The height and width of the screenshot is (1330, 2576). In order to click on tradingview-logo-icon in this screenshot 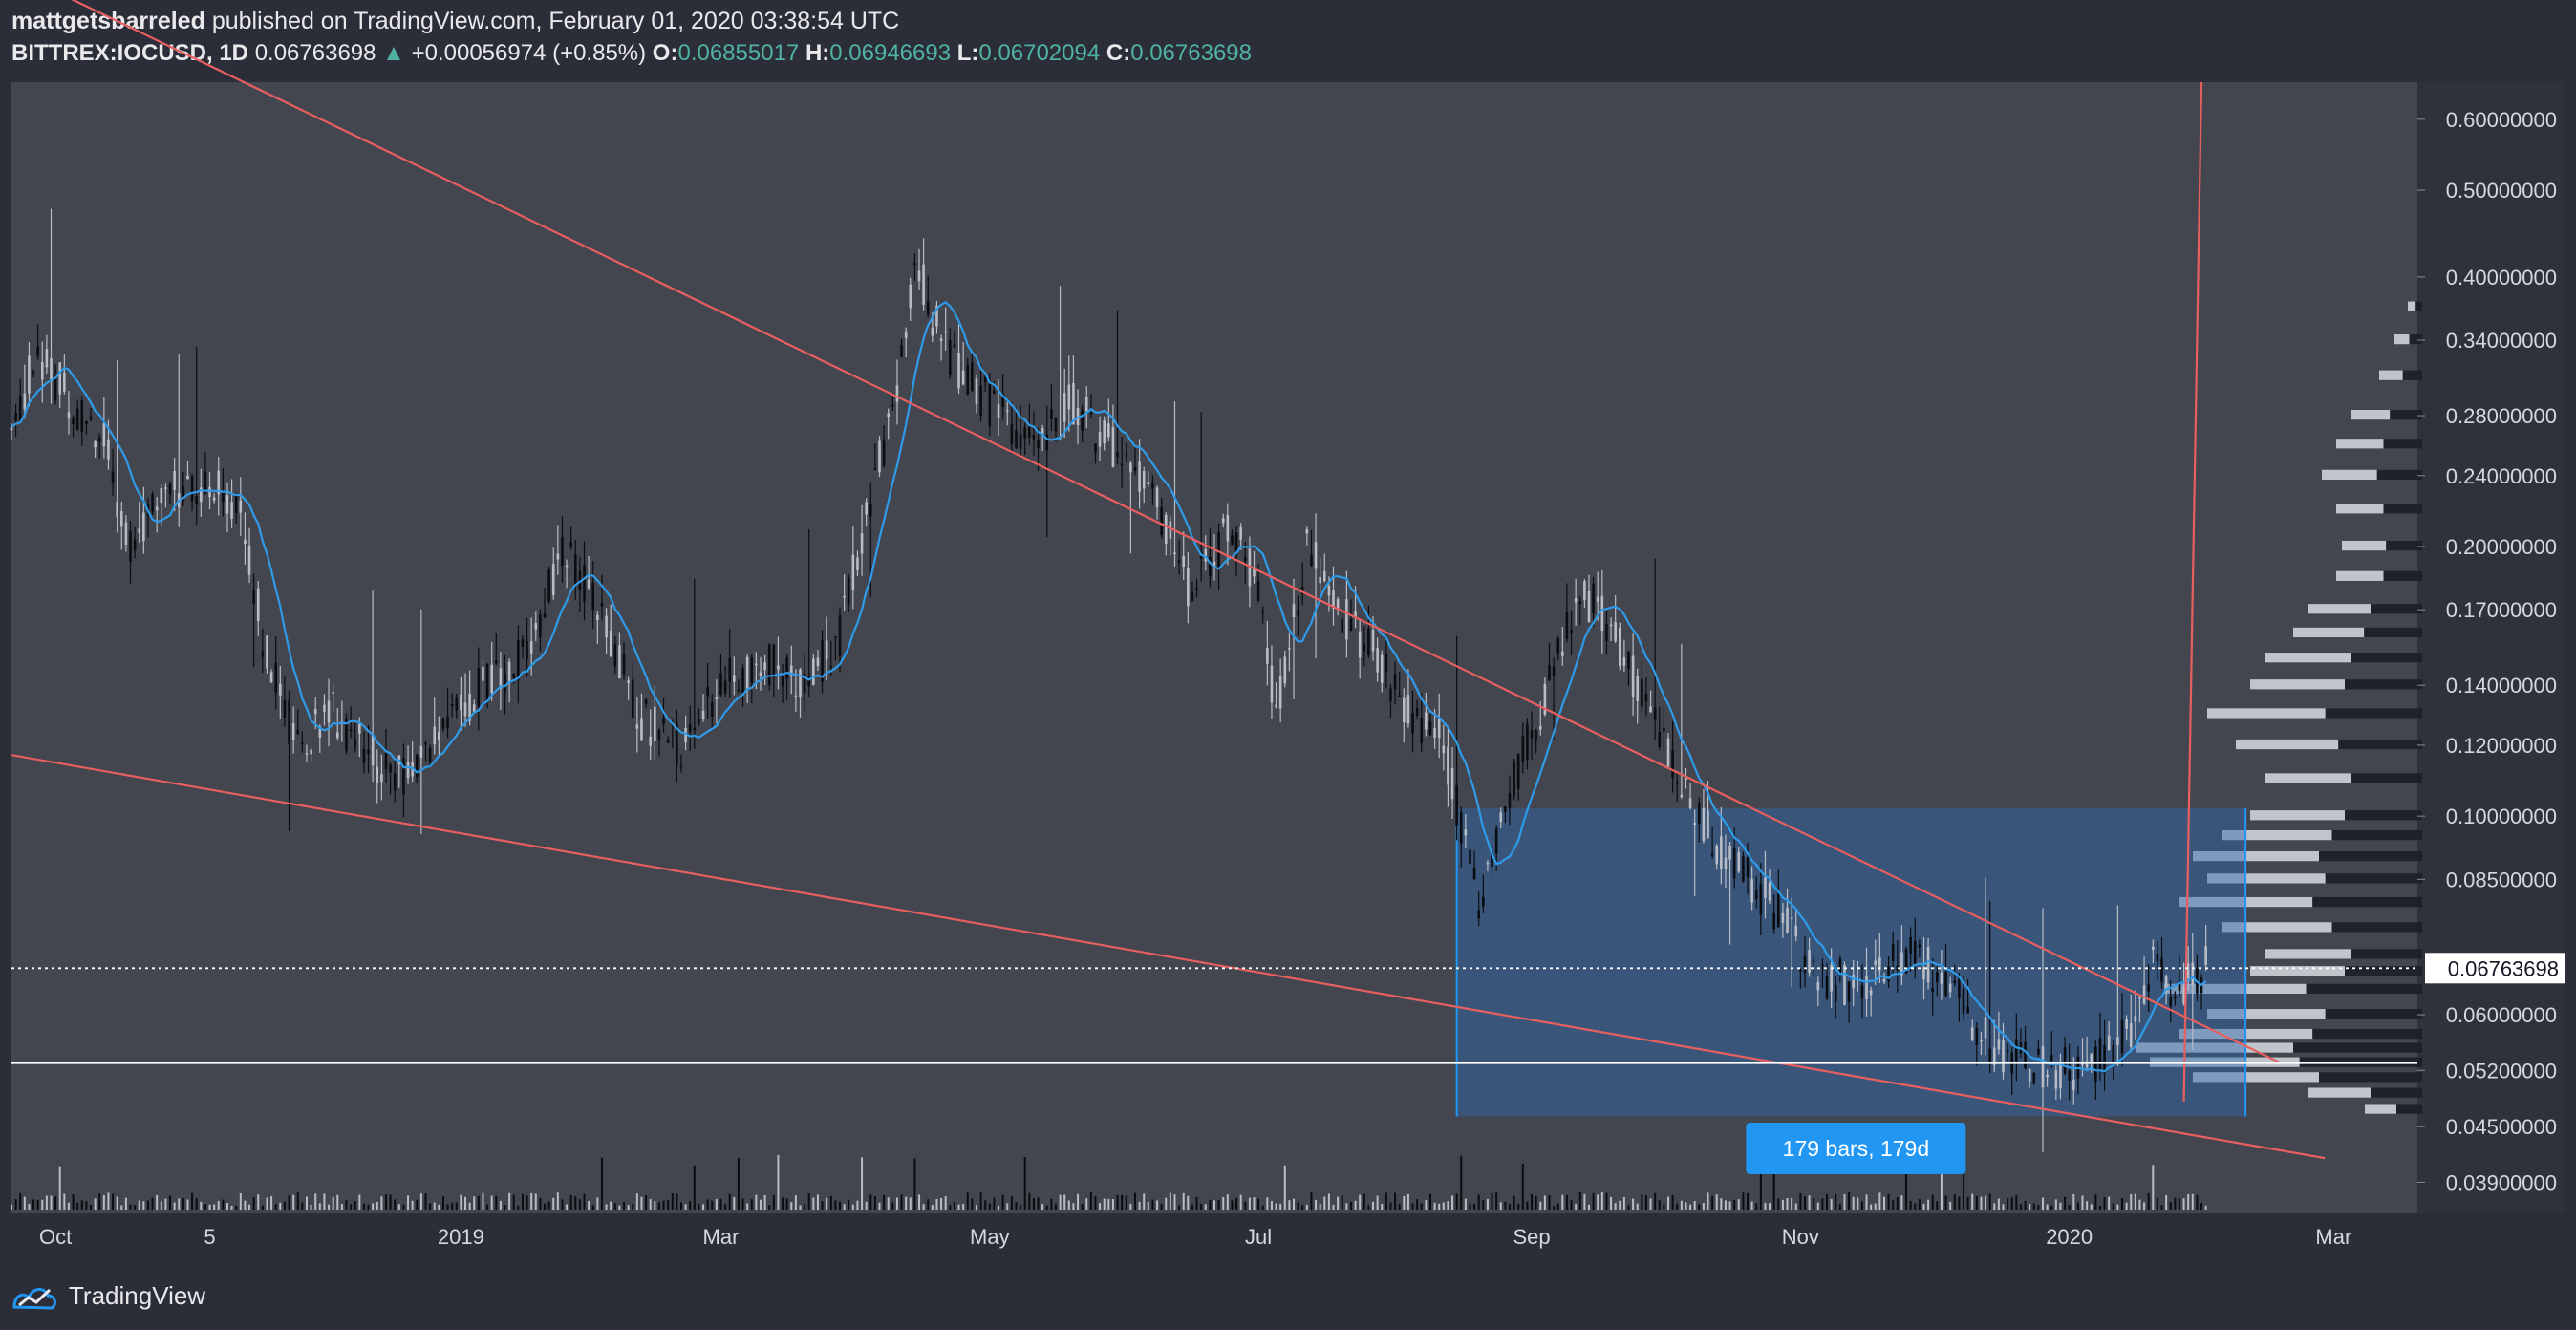, I will do `click(34, 1299)`.